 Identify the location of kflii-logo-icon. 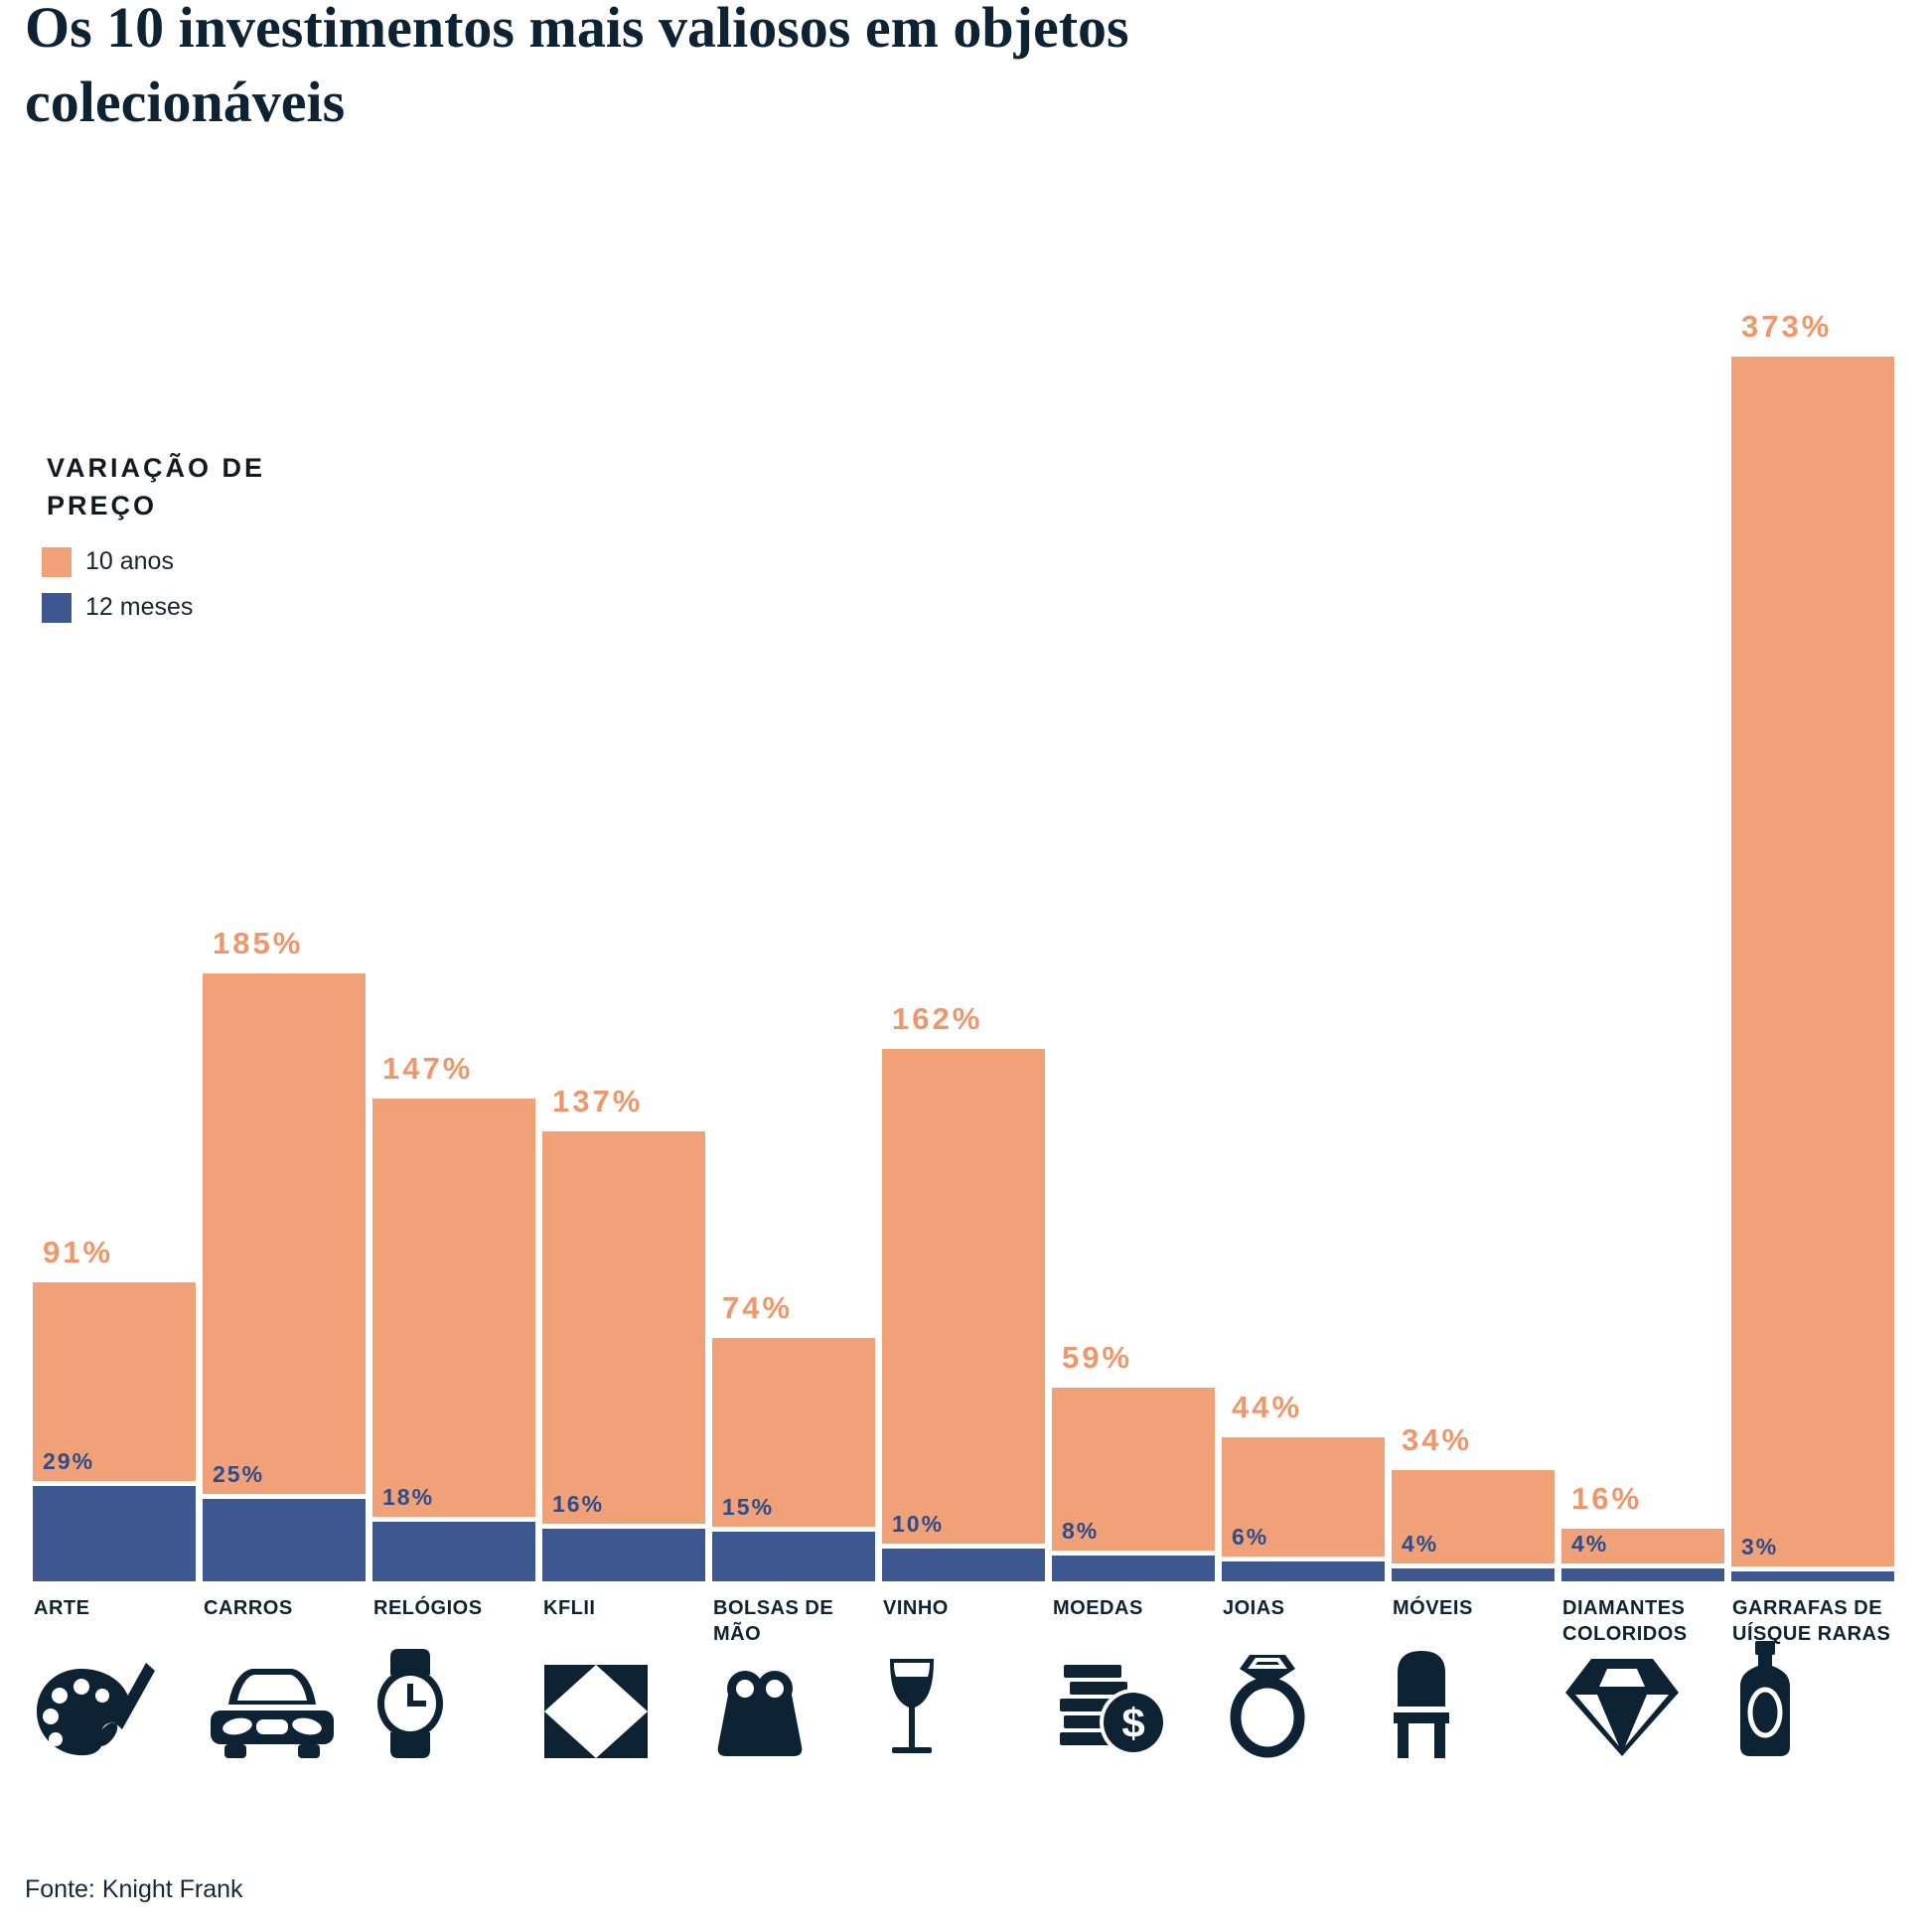
(596, 1711).